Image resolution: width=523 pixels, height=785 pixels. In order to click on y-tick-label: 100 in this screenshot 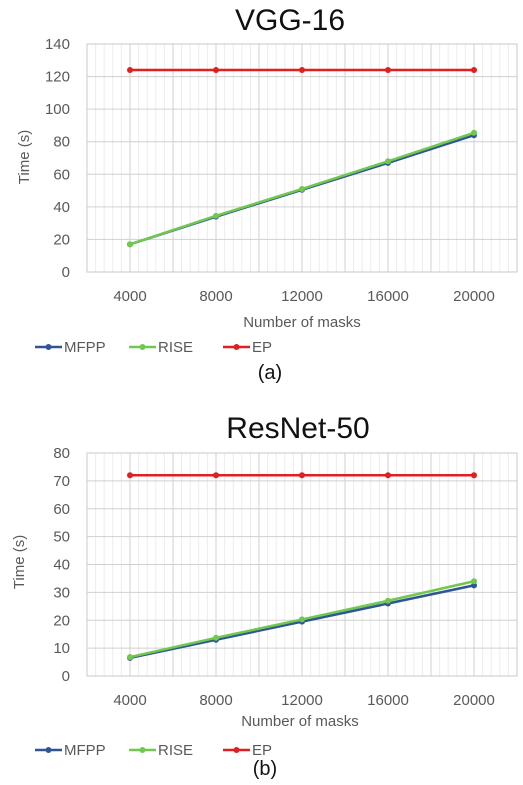, I will do `click(57, 109)`.